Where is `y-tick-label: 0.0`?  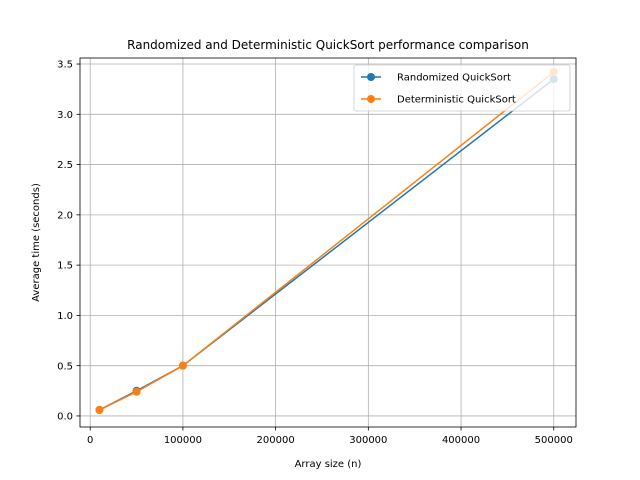
y-tick-label: 0.0 is located at coordinates (65, 417).